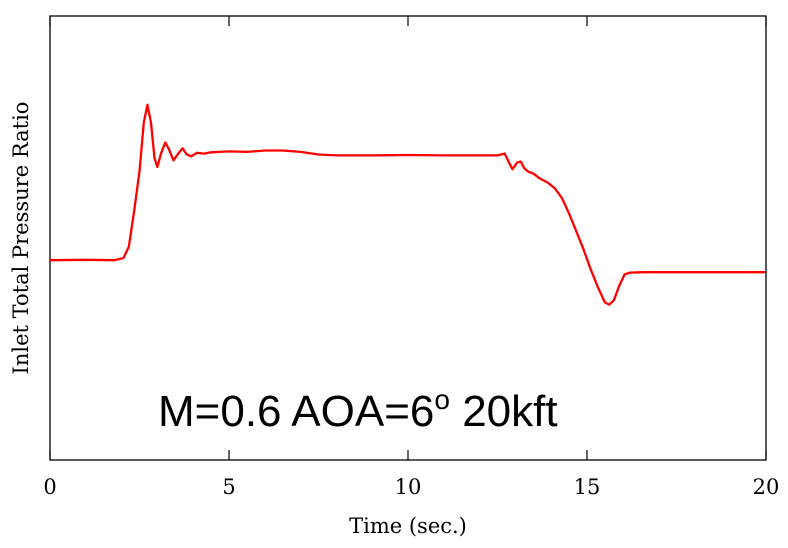 The height and width of the screenshot is (548, 788). I want to click on annotation-main: M=0.6 AOA=6, so click(296, 411).